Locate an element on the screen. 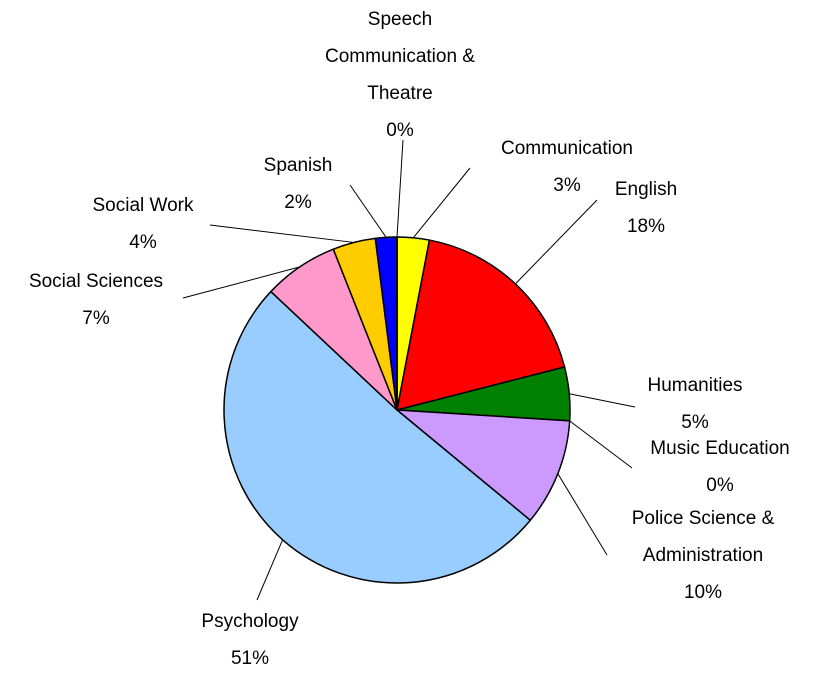 This screenshot has height=677, width=814. category-label: Social Work is located at coordinates (143, 205).